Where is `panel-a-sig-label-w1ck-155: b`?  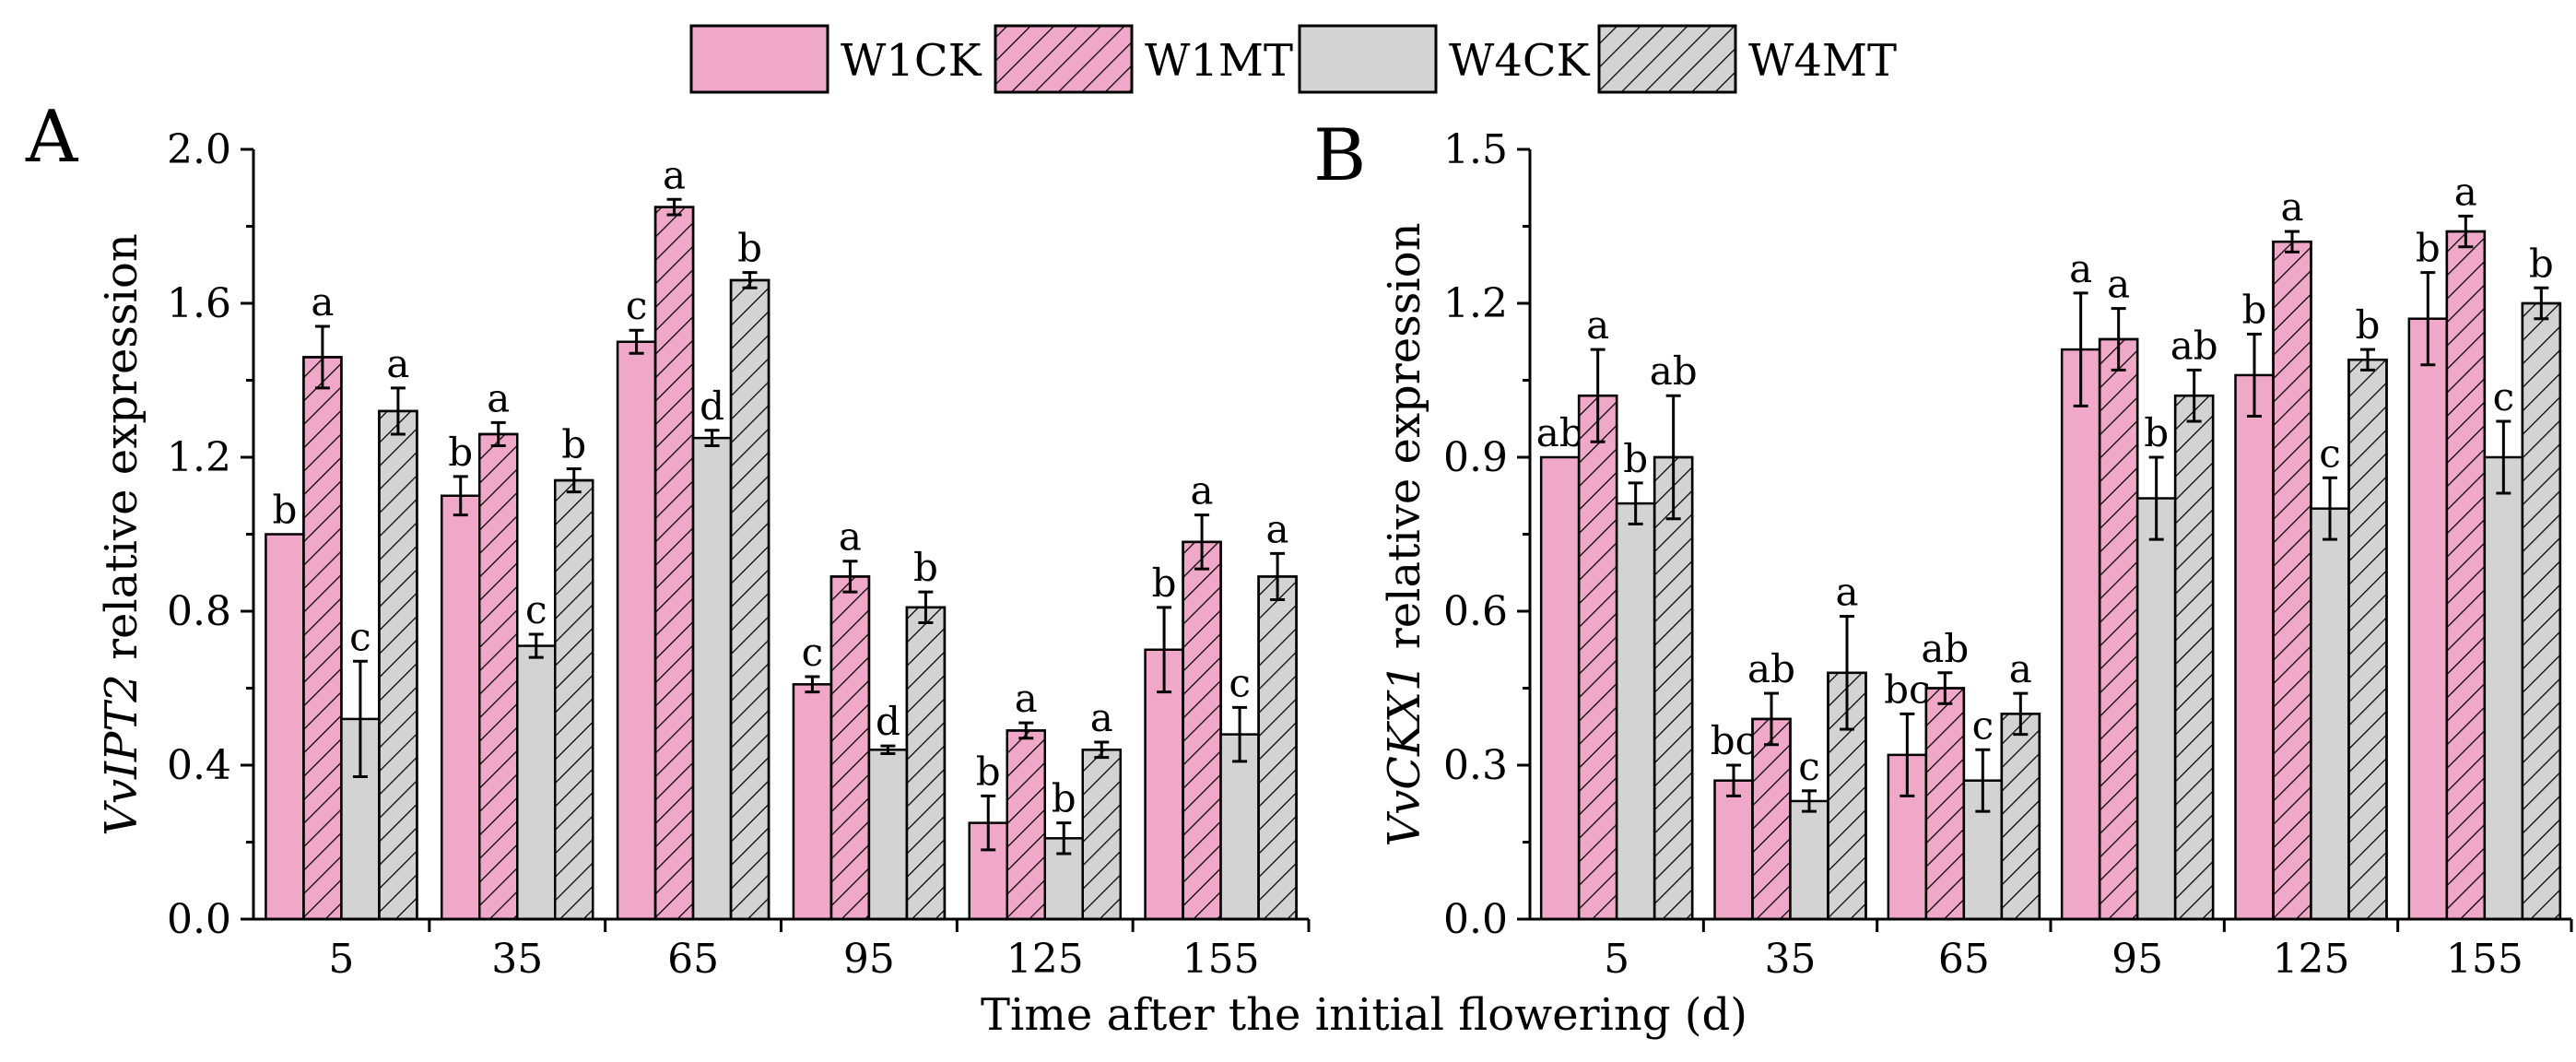 panel-a-sig-label-w1ck-155: b is located at coordinates (1164, 583).